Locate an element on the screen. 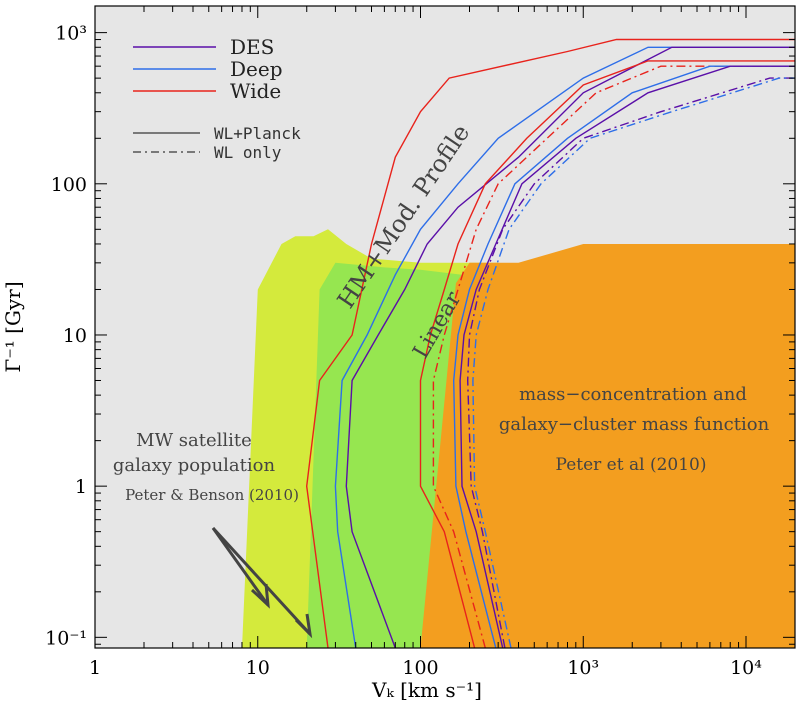 The image size is (797, 706). legend-label-des: DES is located at coordinates (252, 47).